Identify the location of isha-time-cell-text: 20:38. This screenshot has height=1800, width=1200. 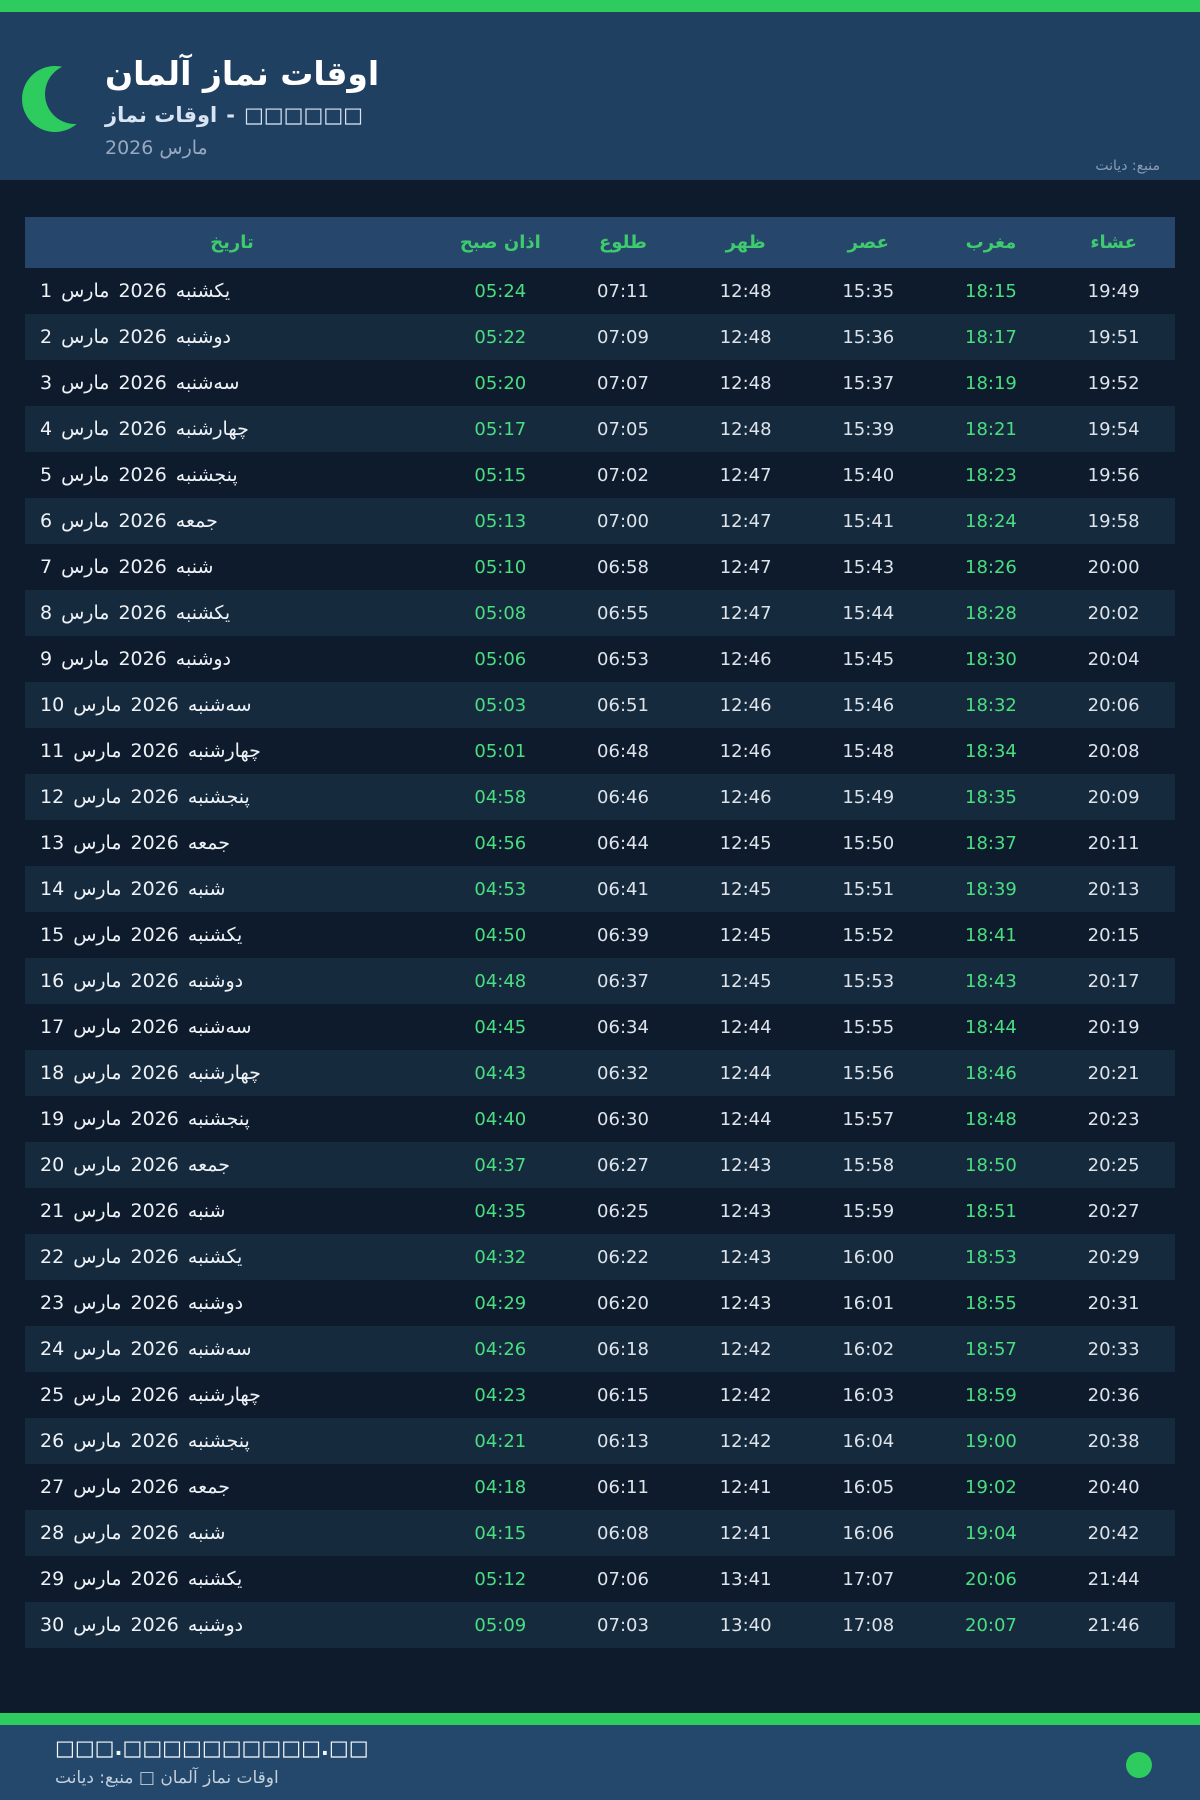
(1113, 1441).